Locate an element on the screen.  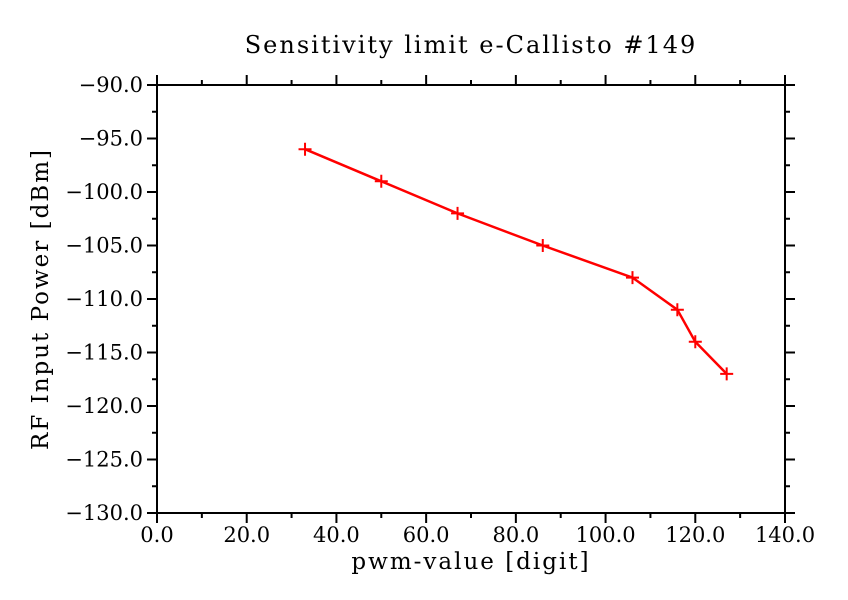
y-tick-label: −105.0 is located at coordinates (104, 246).